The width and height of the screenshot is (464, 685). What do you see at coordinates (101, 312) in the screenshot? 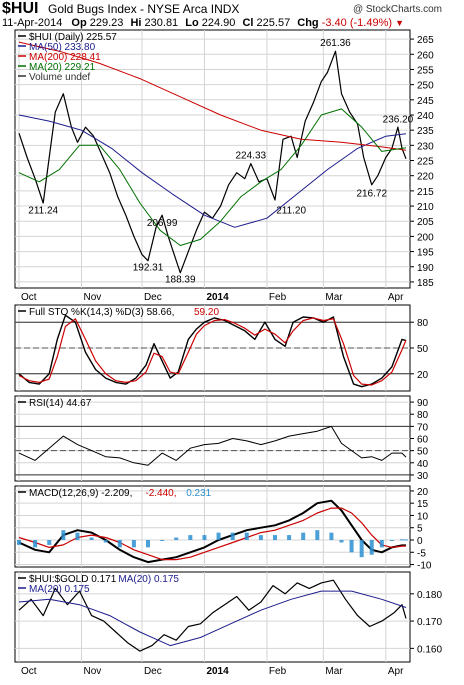
I see `legend-entry: Full STO %K(14,3) %D(3) 58.66,` at bounding box center [101, 312].